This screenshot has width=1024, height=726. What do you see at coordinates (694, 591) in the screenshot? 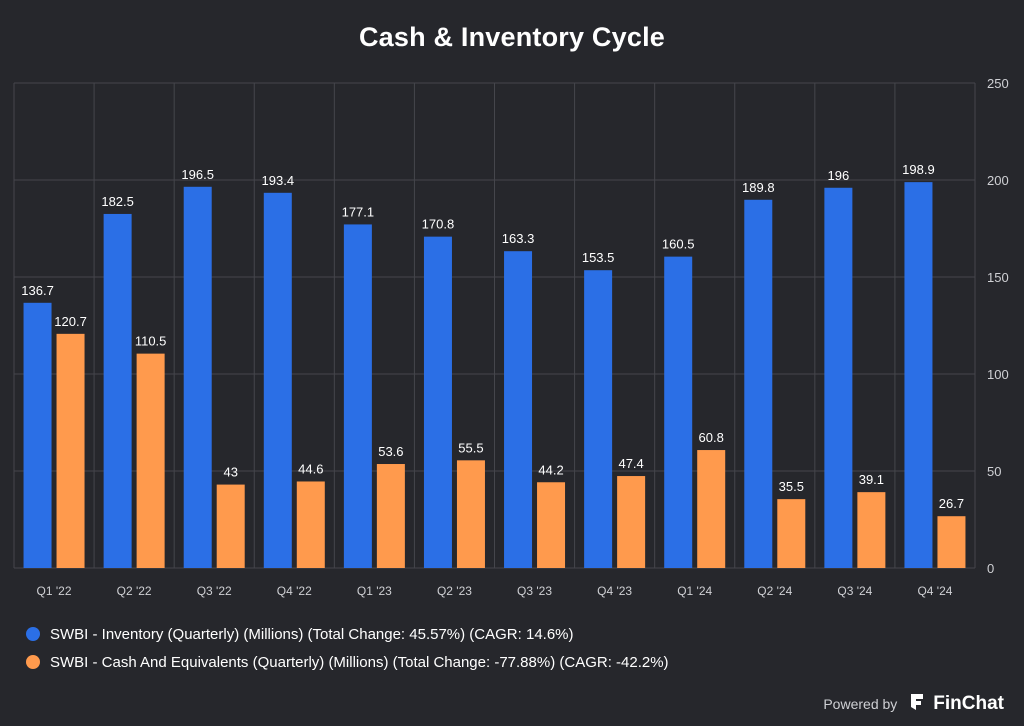
I see `x-tick-label: Q1 '24` at bounding box center [694, 591].